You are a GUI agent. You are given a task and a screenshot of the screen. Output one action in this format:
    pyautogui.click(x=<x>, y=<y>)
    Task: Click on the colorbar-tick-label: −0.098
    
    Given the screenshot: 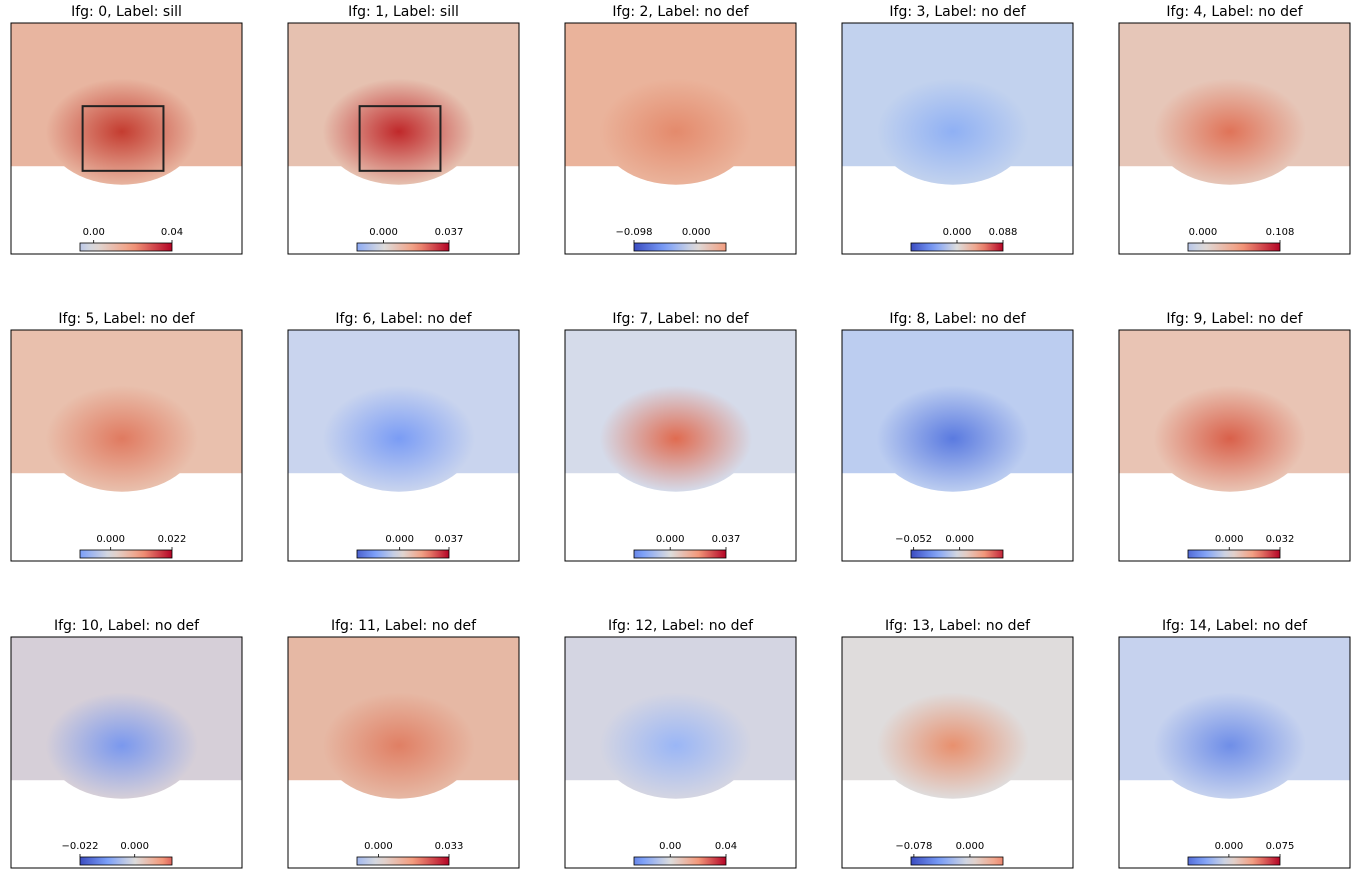 What is the action you would take?
    pyautogui.click(x=633, y=232)
    